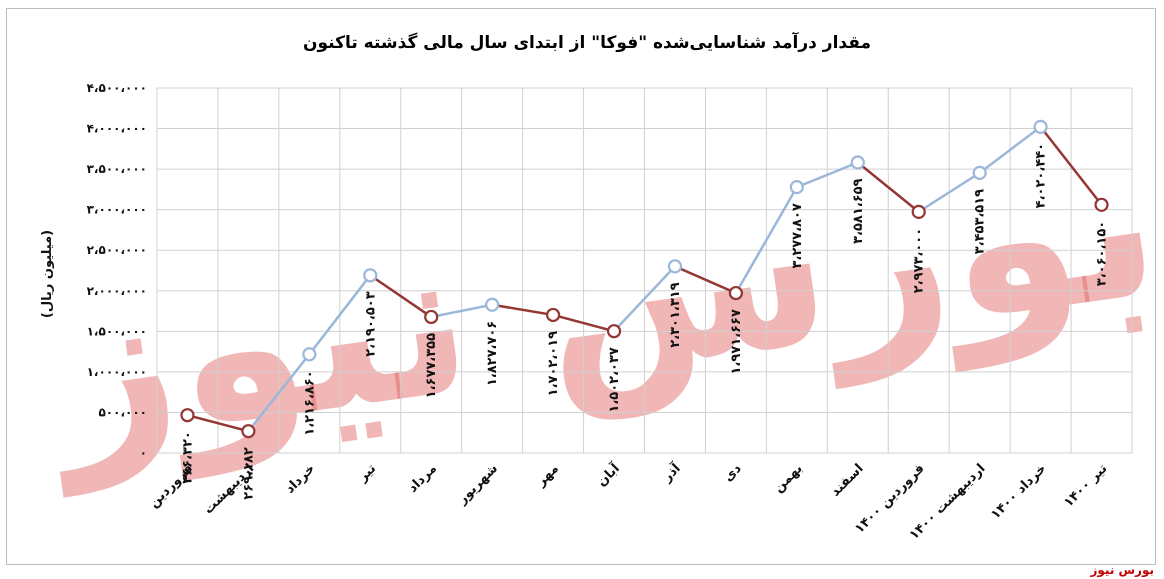  Describe the element at coordinates (1041, 175) in the screenshot. I see `data-label: ۴،۰۲۰،۴۴۰` at that location.